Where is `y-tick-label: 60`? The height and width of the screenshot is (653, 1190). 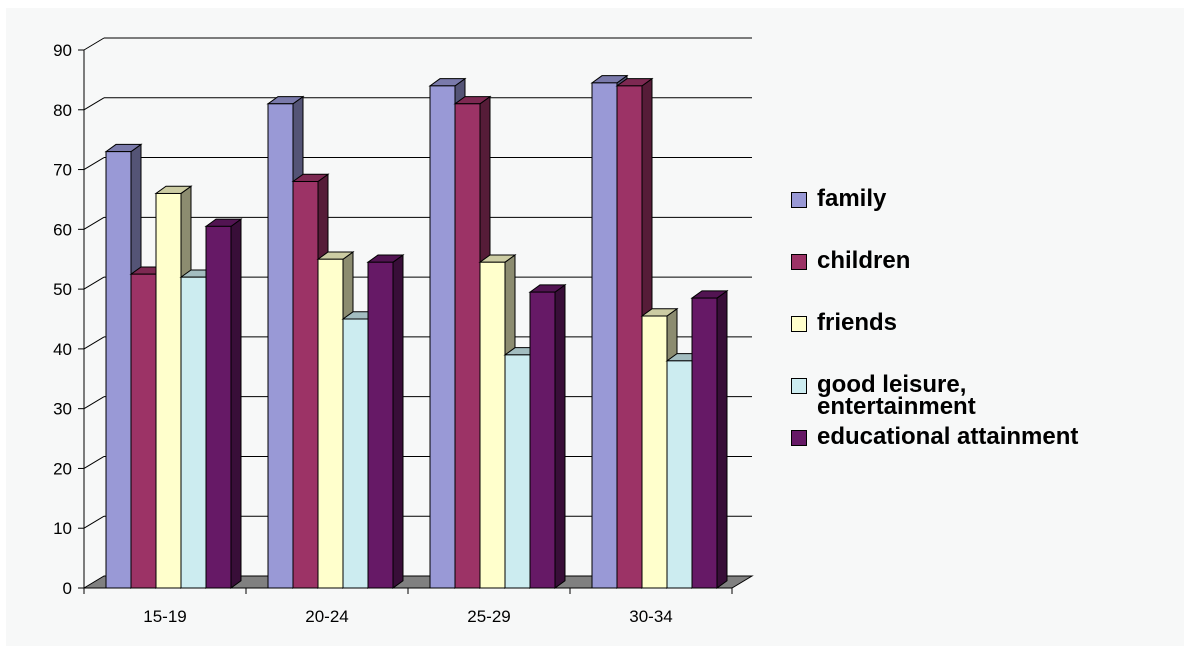 y-tick-label: 60 is located at coordinates (62, 229).